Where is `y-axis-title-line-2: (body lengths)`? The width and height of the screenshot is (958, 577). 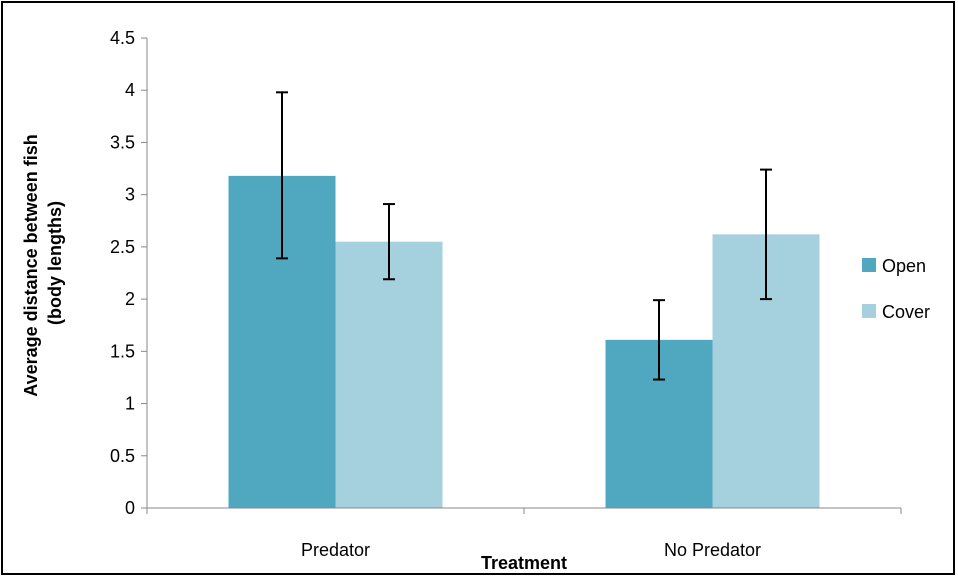 y-axis-title-line-2: (body lengths) is located at coordinates (55, 263).